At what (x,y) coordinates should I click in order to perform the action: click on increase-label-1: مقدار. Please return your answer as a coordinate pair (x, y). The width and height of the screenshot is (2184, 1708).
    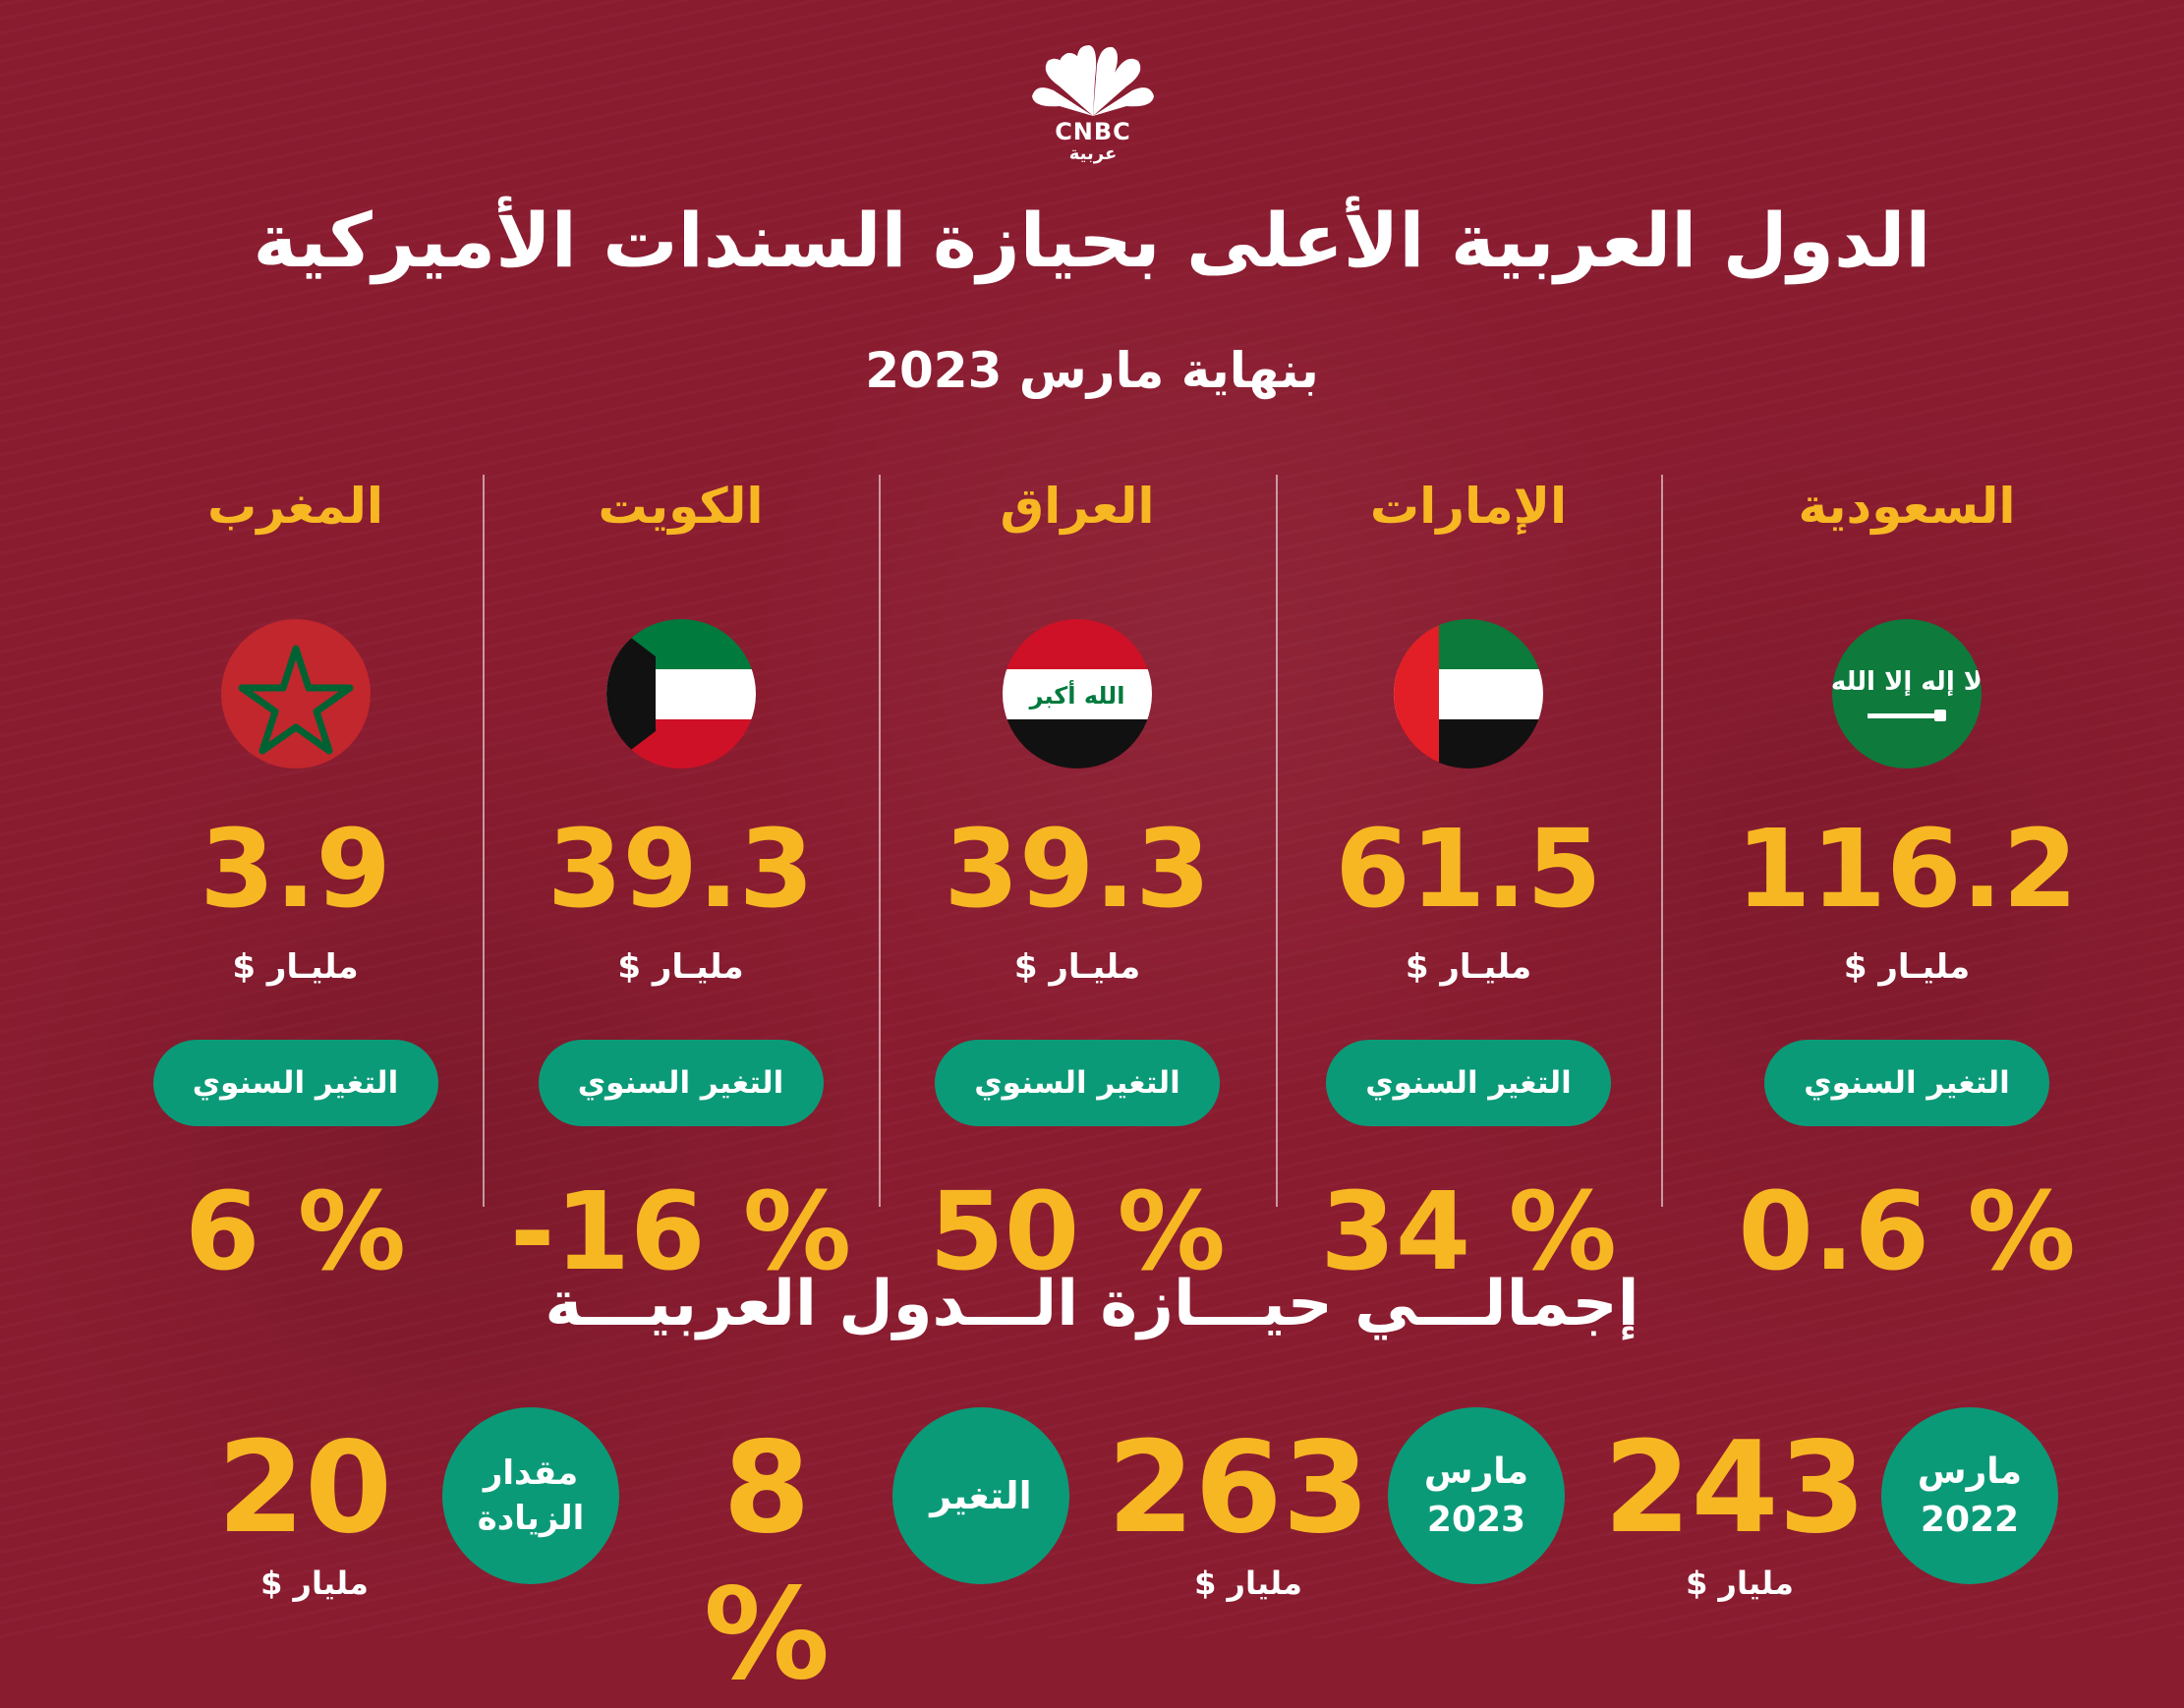
    Looking at the image, I should click on (531, 1473).